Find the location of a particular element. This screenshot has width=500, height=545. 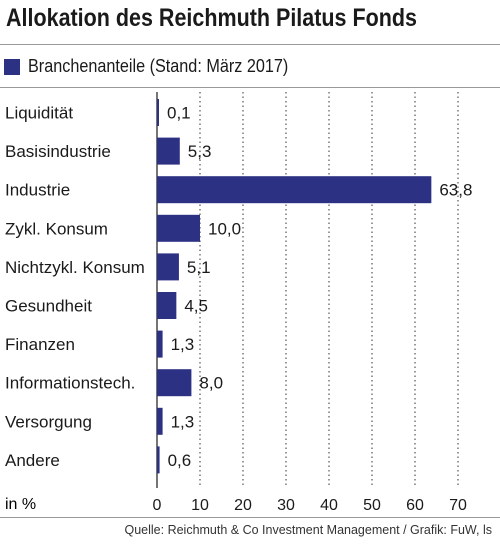

x-tick-label: 60 is located at coordinates (415, 505).